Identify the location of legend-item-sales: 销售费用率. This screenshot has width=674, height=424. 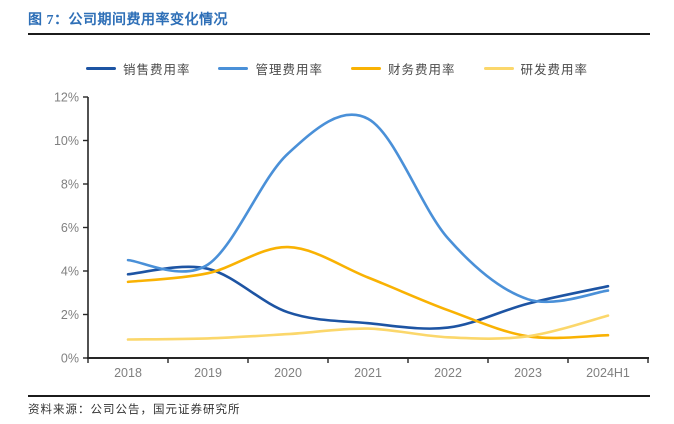
(138, 68).